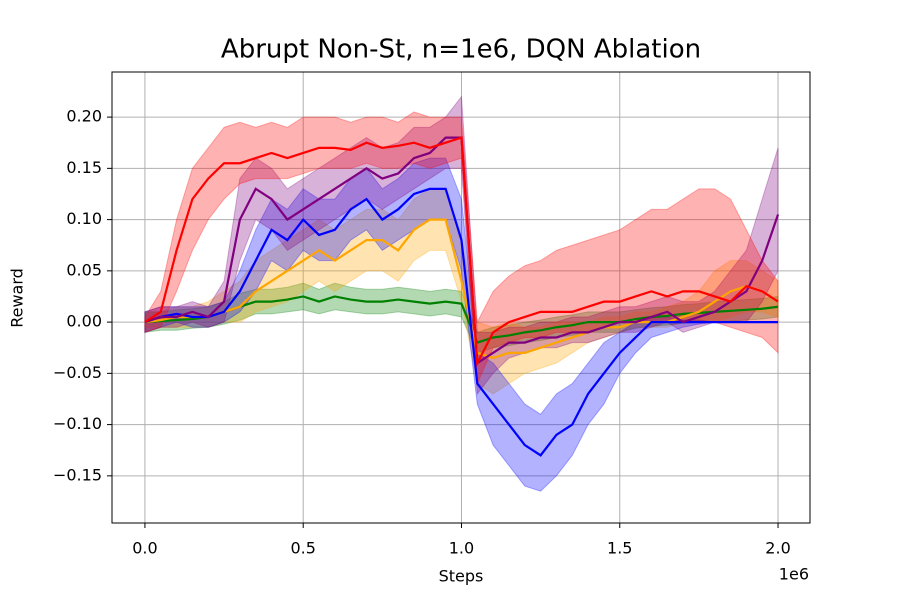 Image resolution: width=900 pixels, height=604 pixels. Describe the element at coordinates (461, 548) in the screenshot. I see `x-tick-label: 1.0` at that location.